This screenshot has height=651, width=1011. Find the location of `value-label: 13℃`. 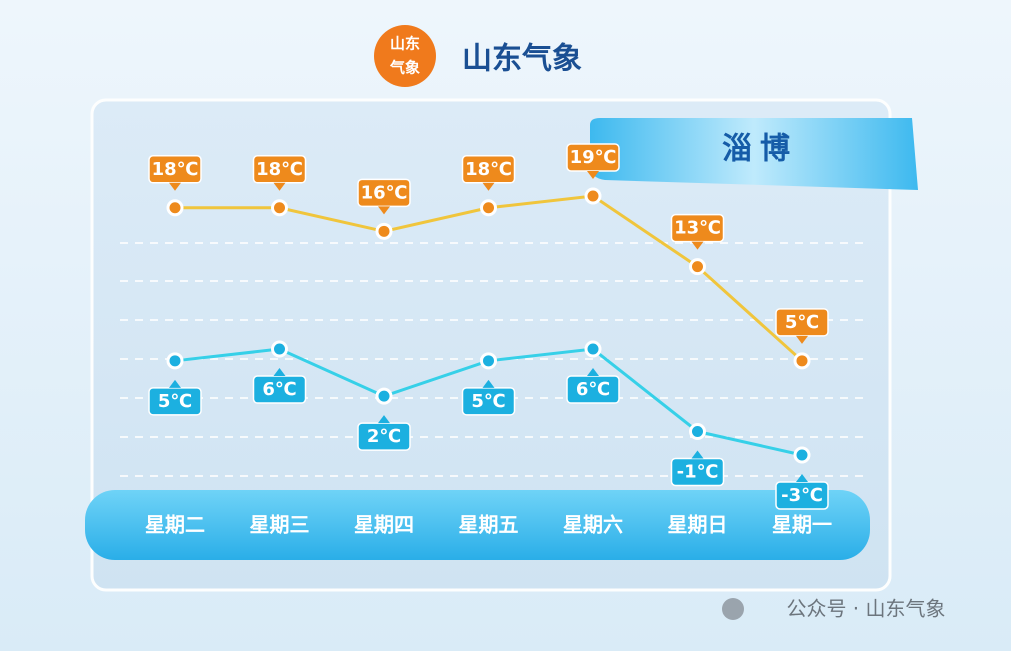

value-label: 13℃ is located at coordinates (697, 231).